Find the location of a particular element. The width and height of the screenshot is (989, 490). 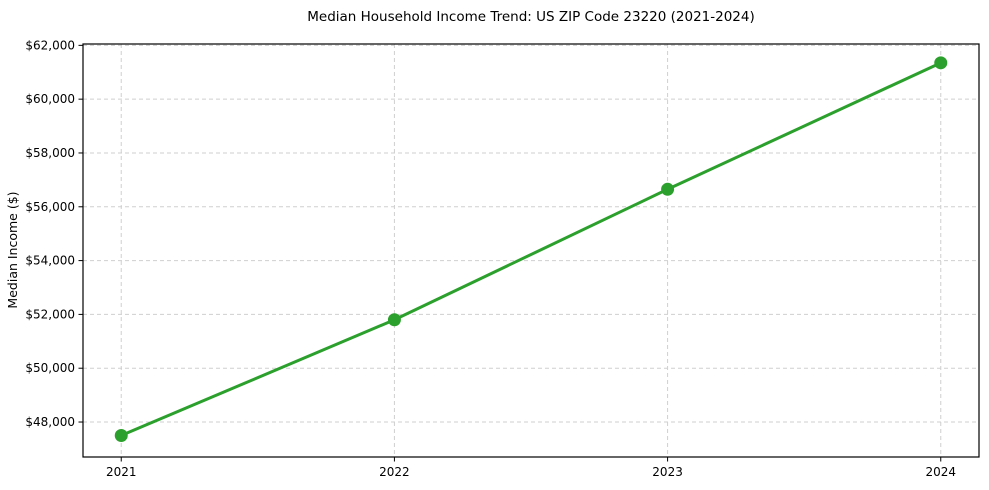

x-tick-label: 2024 is located at coordinates (940, 472).